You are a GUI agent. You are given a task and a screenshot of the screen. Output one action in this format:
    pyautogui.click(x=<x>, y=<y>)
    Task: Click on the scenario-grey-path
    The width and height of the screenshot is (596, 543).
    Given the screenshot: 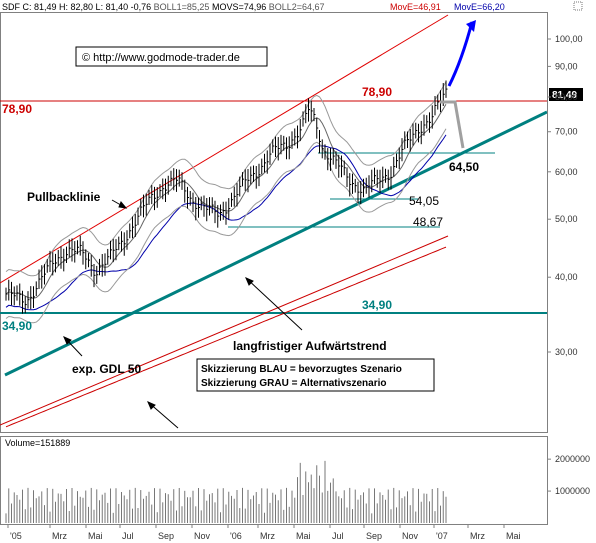 What is the action you would take?
    pyautogui.click(x=452, y=124)
    